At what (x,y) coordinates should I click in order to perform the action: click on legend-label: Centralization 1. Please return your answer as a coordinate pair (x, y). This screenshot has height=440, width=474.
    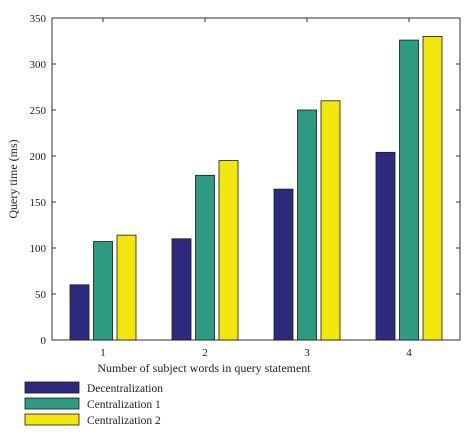
    Looking at the image, I should click on (124, 405).